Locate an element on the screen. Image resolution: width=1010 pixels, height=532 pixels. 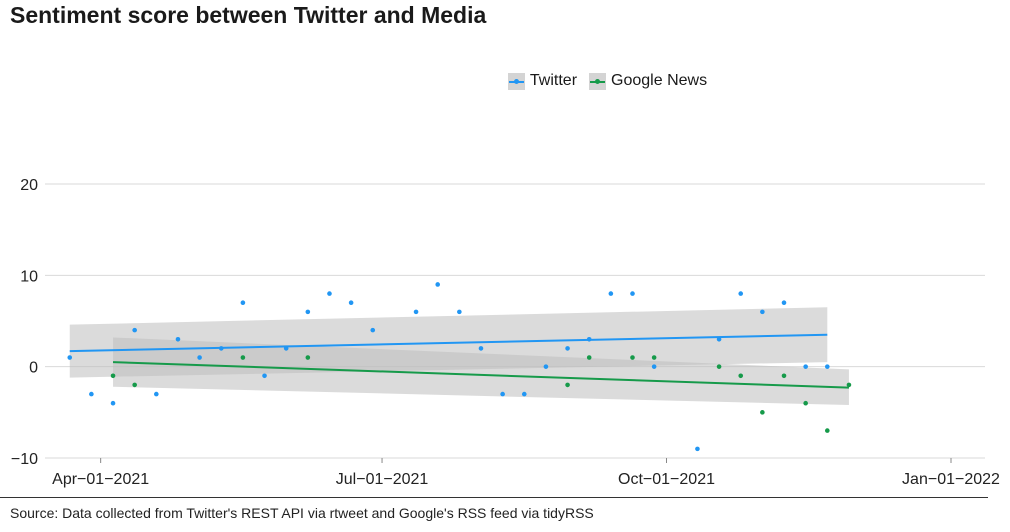
footer-rule is located at coordinates (494, 497).